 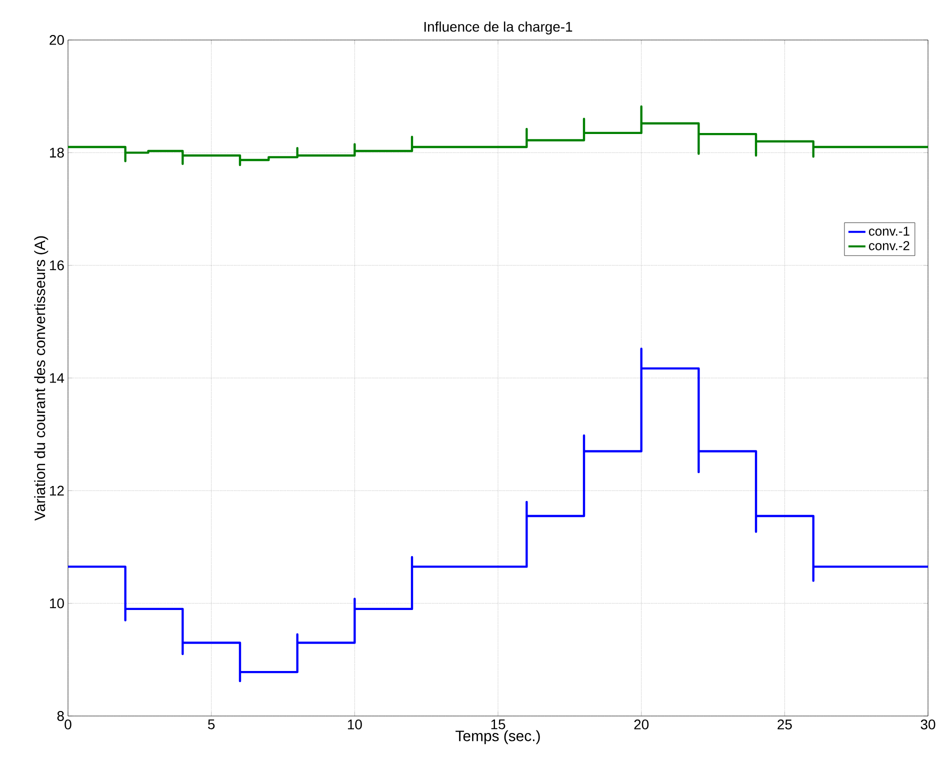 What do you see at coordinates (57, 153) in the screenshot?
I see `y-tick-label: 18` at bounding box center [57, 153].